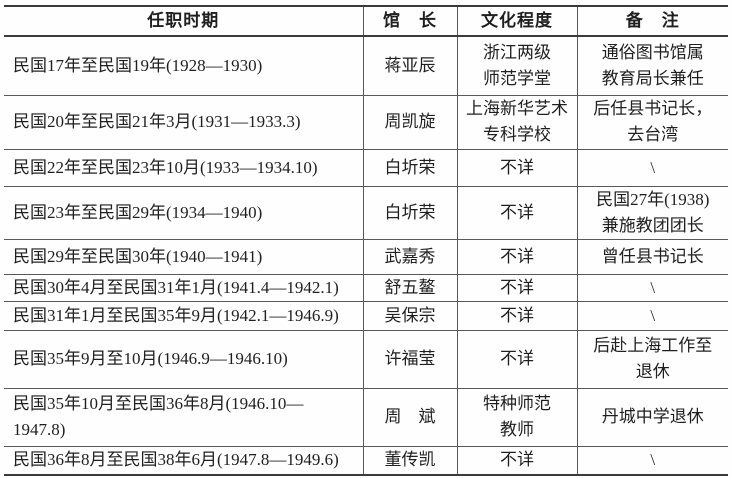  I want to click on table-row: 民国29年至民国30年(1940—1941) 武嘉秀 不详 曾任县书记长, so click(366, 256).